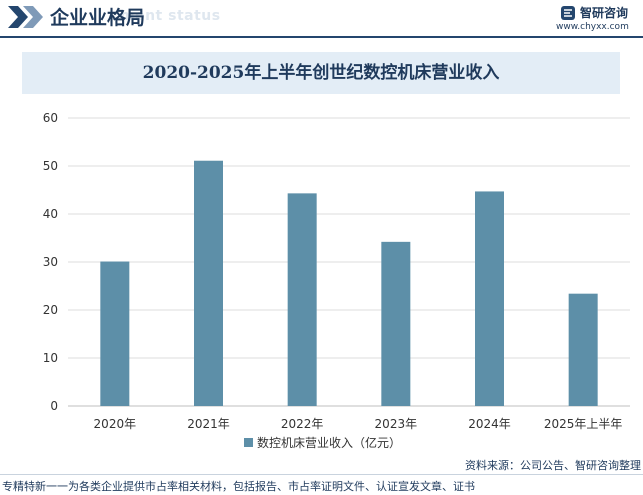 The height and width of the screenshot is (495, 643). I want to click on x-tick-label: 2023年, so click(396, 424).